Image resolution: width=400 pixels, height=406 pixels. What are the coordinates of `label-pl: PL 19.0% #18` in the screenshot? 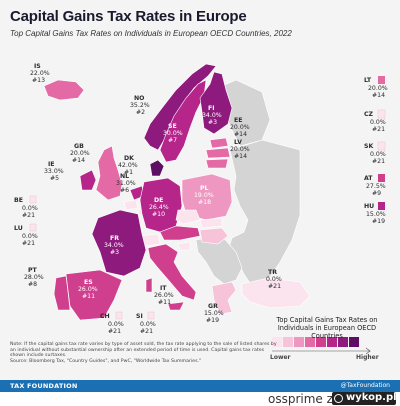 It's located at (204, 195).